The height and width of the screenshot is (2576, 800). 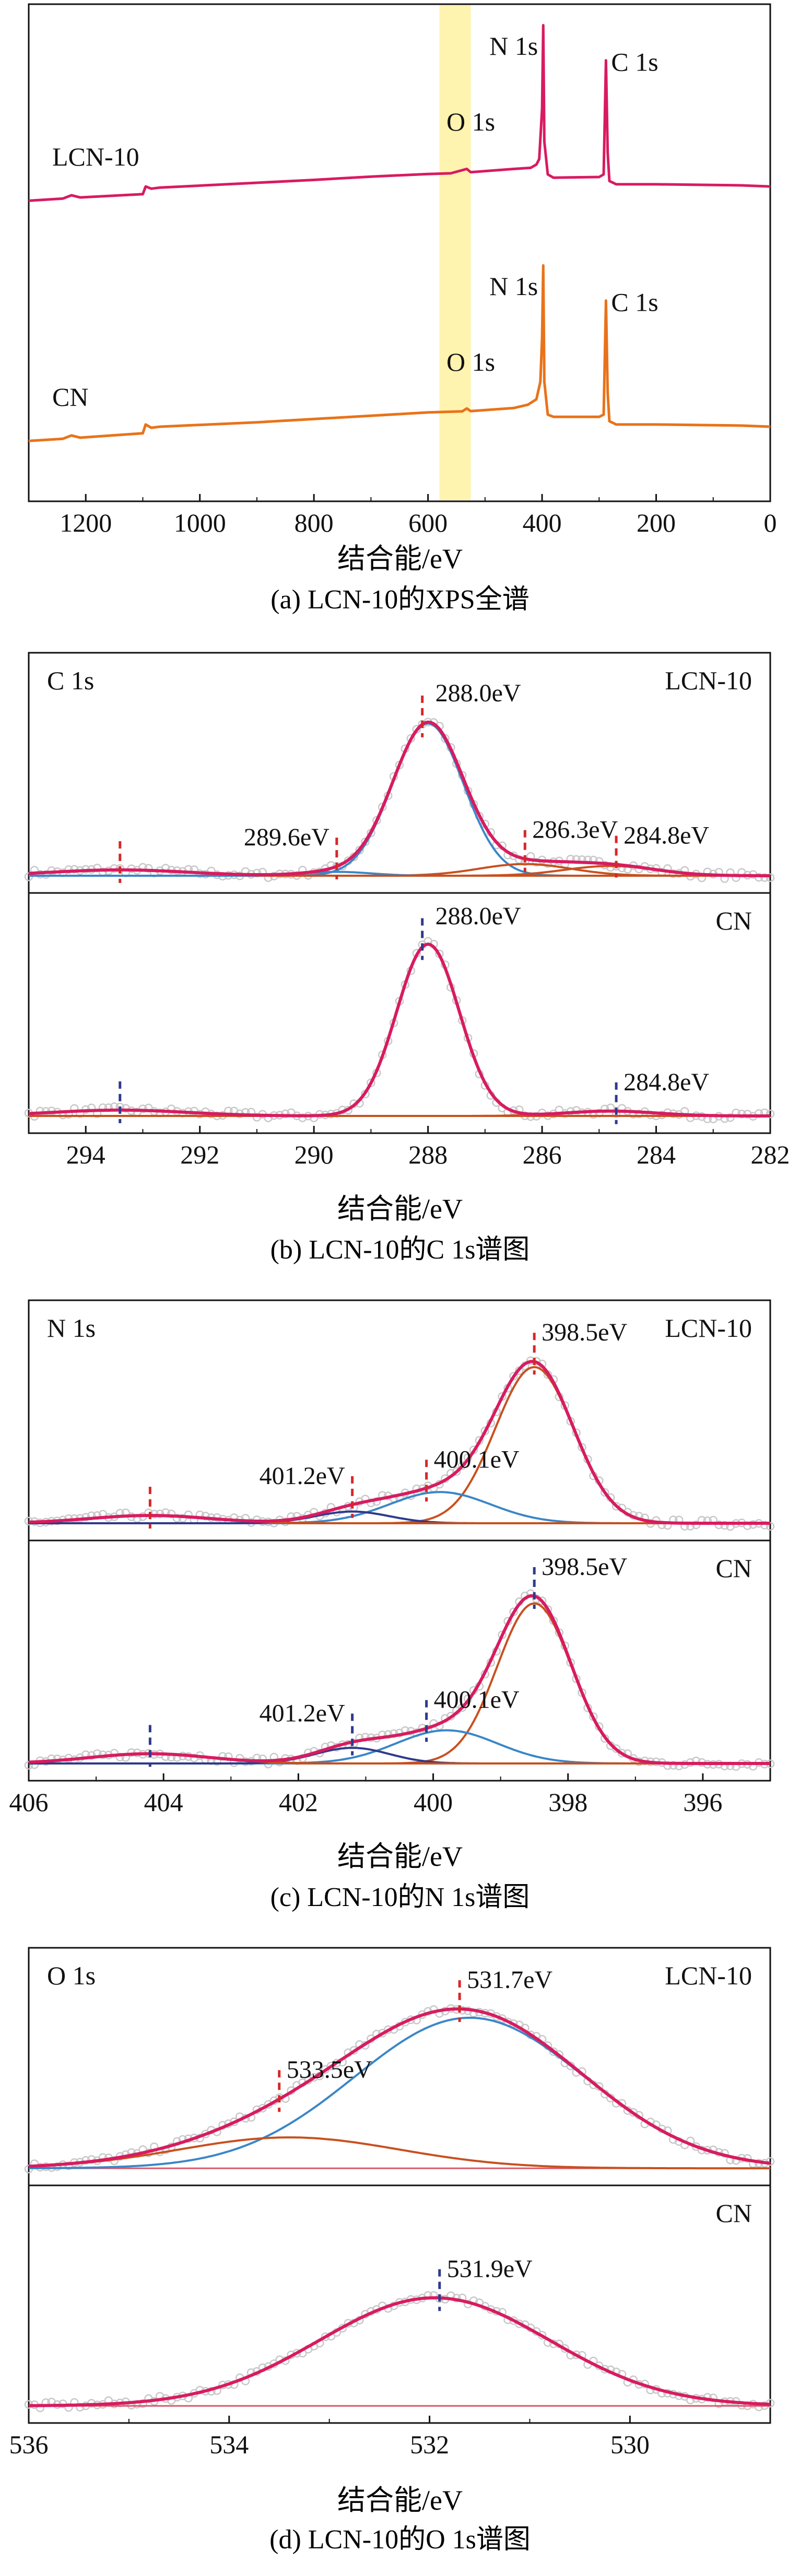 I want to click on series-line-CN, so click(x=400, y=353).